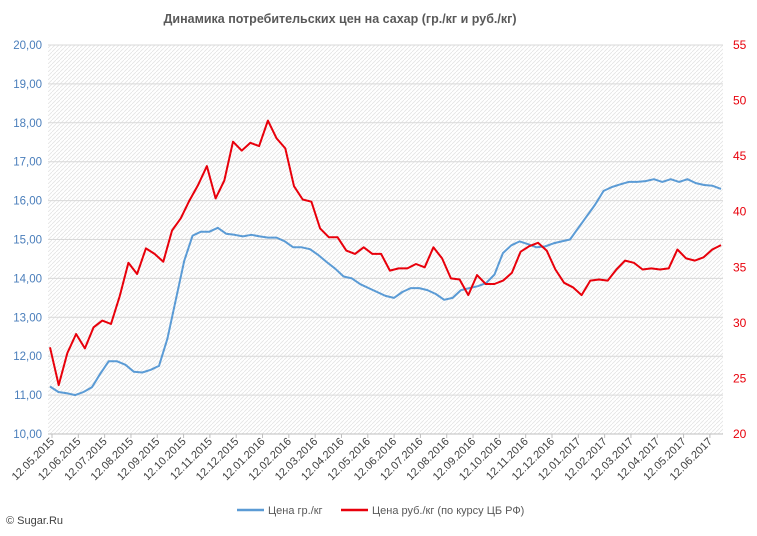  Describe the element at coordinates (27, 202) in the screenshot. I see `left-tick-label: 16,00` at that location.